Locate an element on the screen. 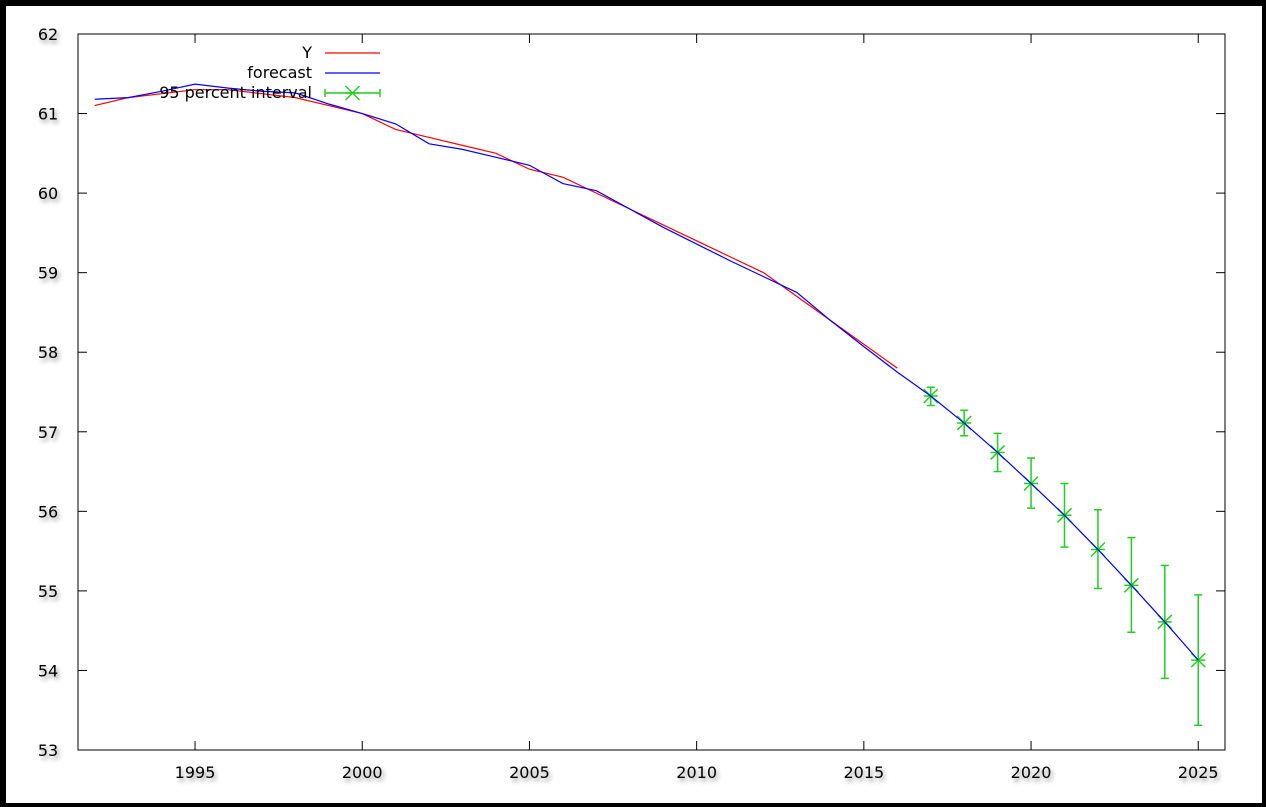  y-tick-label: 54 is located at coordinates (48, 670).